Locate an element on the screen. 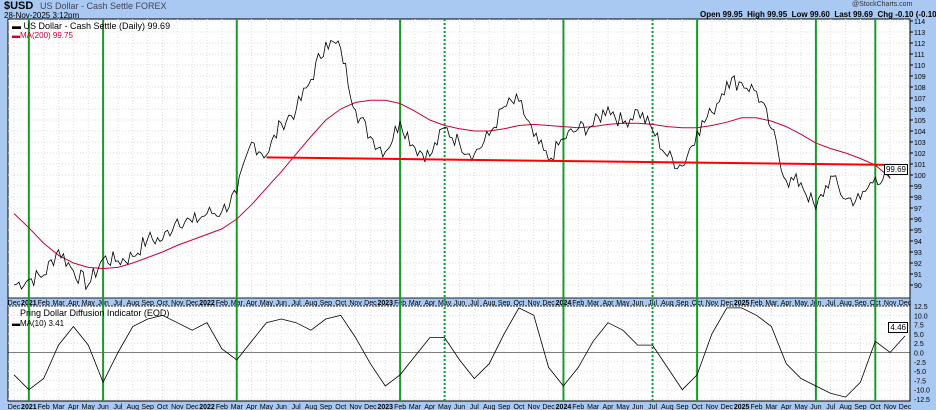 The height and width of the screenshot is (410, 936). price-y-tick-label: 104 is located at coordinates (920, 132).